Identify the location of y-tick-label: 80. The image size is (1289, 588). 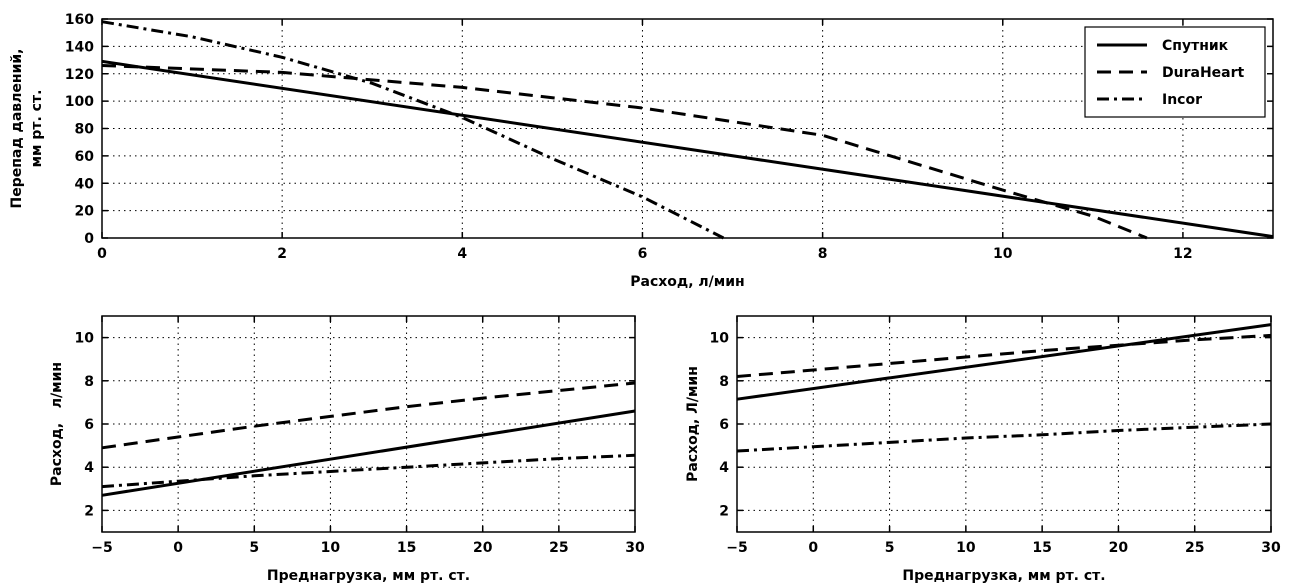
(85, 130).